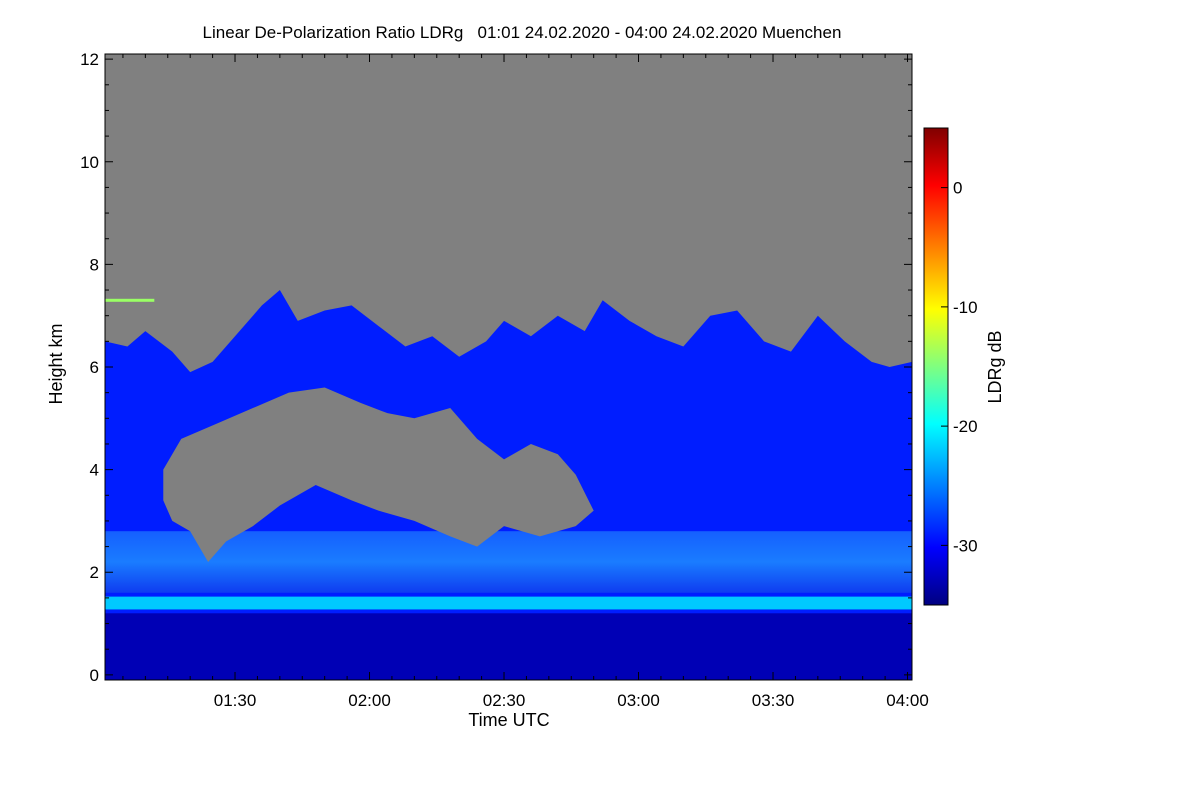  Describe the element at coordinates (89, 59) in the screenshot. I see `y-tick-label: 12` at that location.